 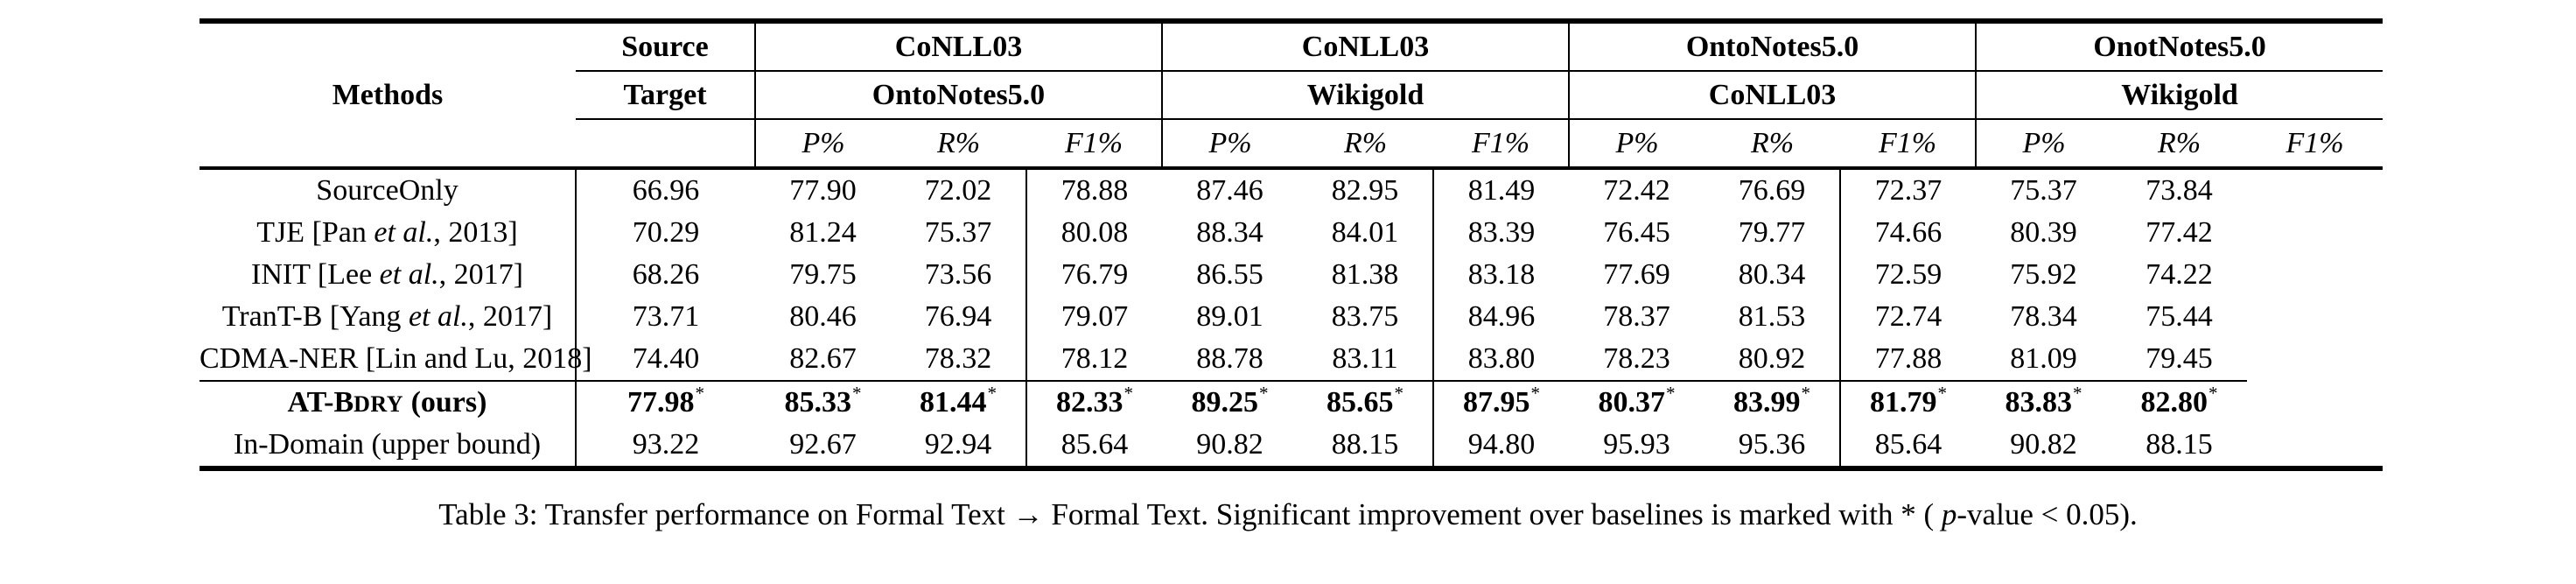 I want to click on value: 80.92, so click(x=1772, y=358).